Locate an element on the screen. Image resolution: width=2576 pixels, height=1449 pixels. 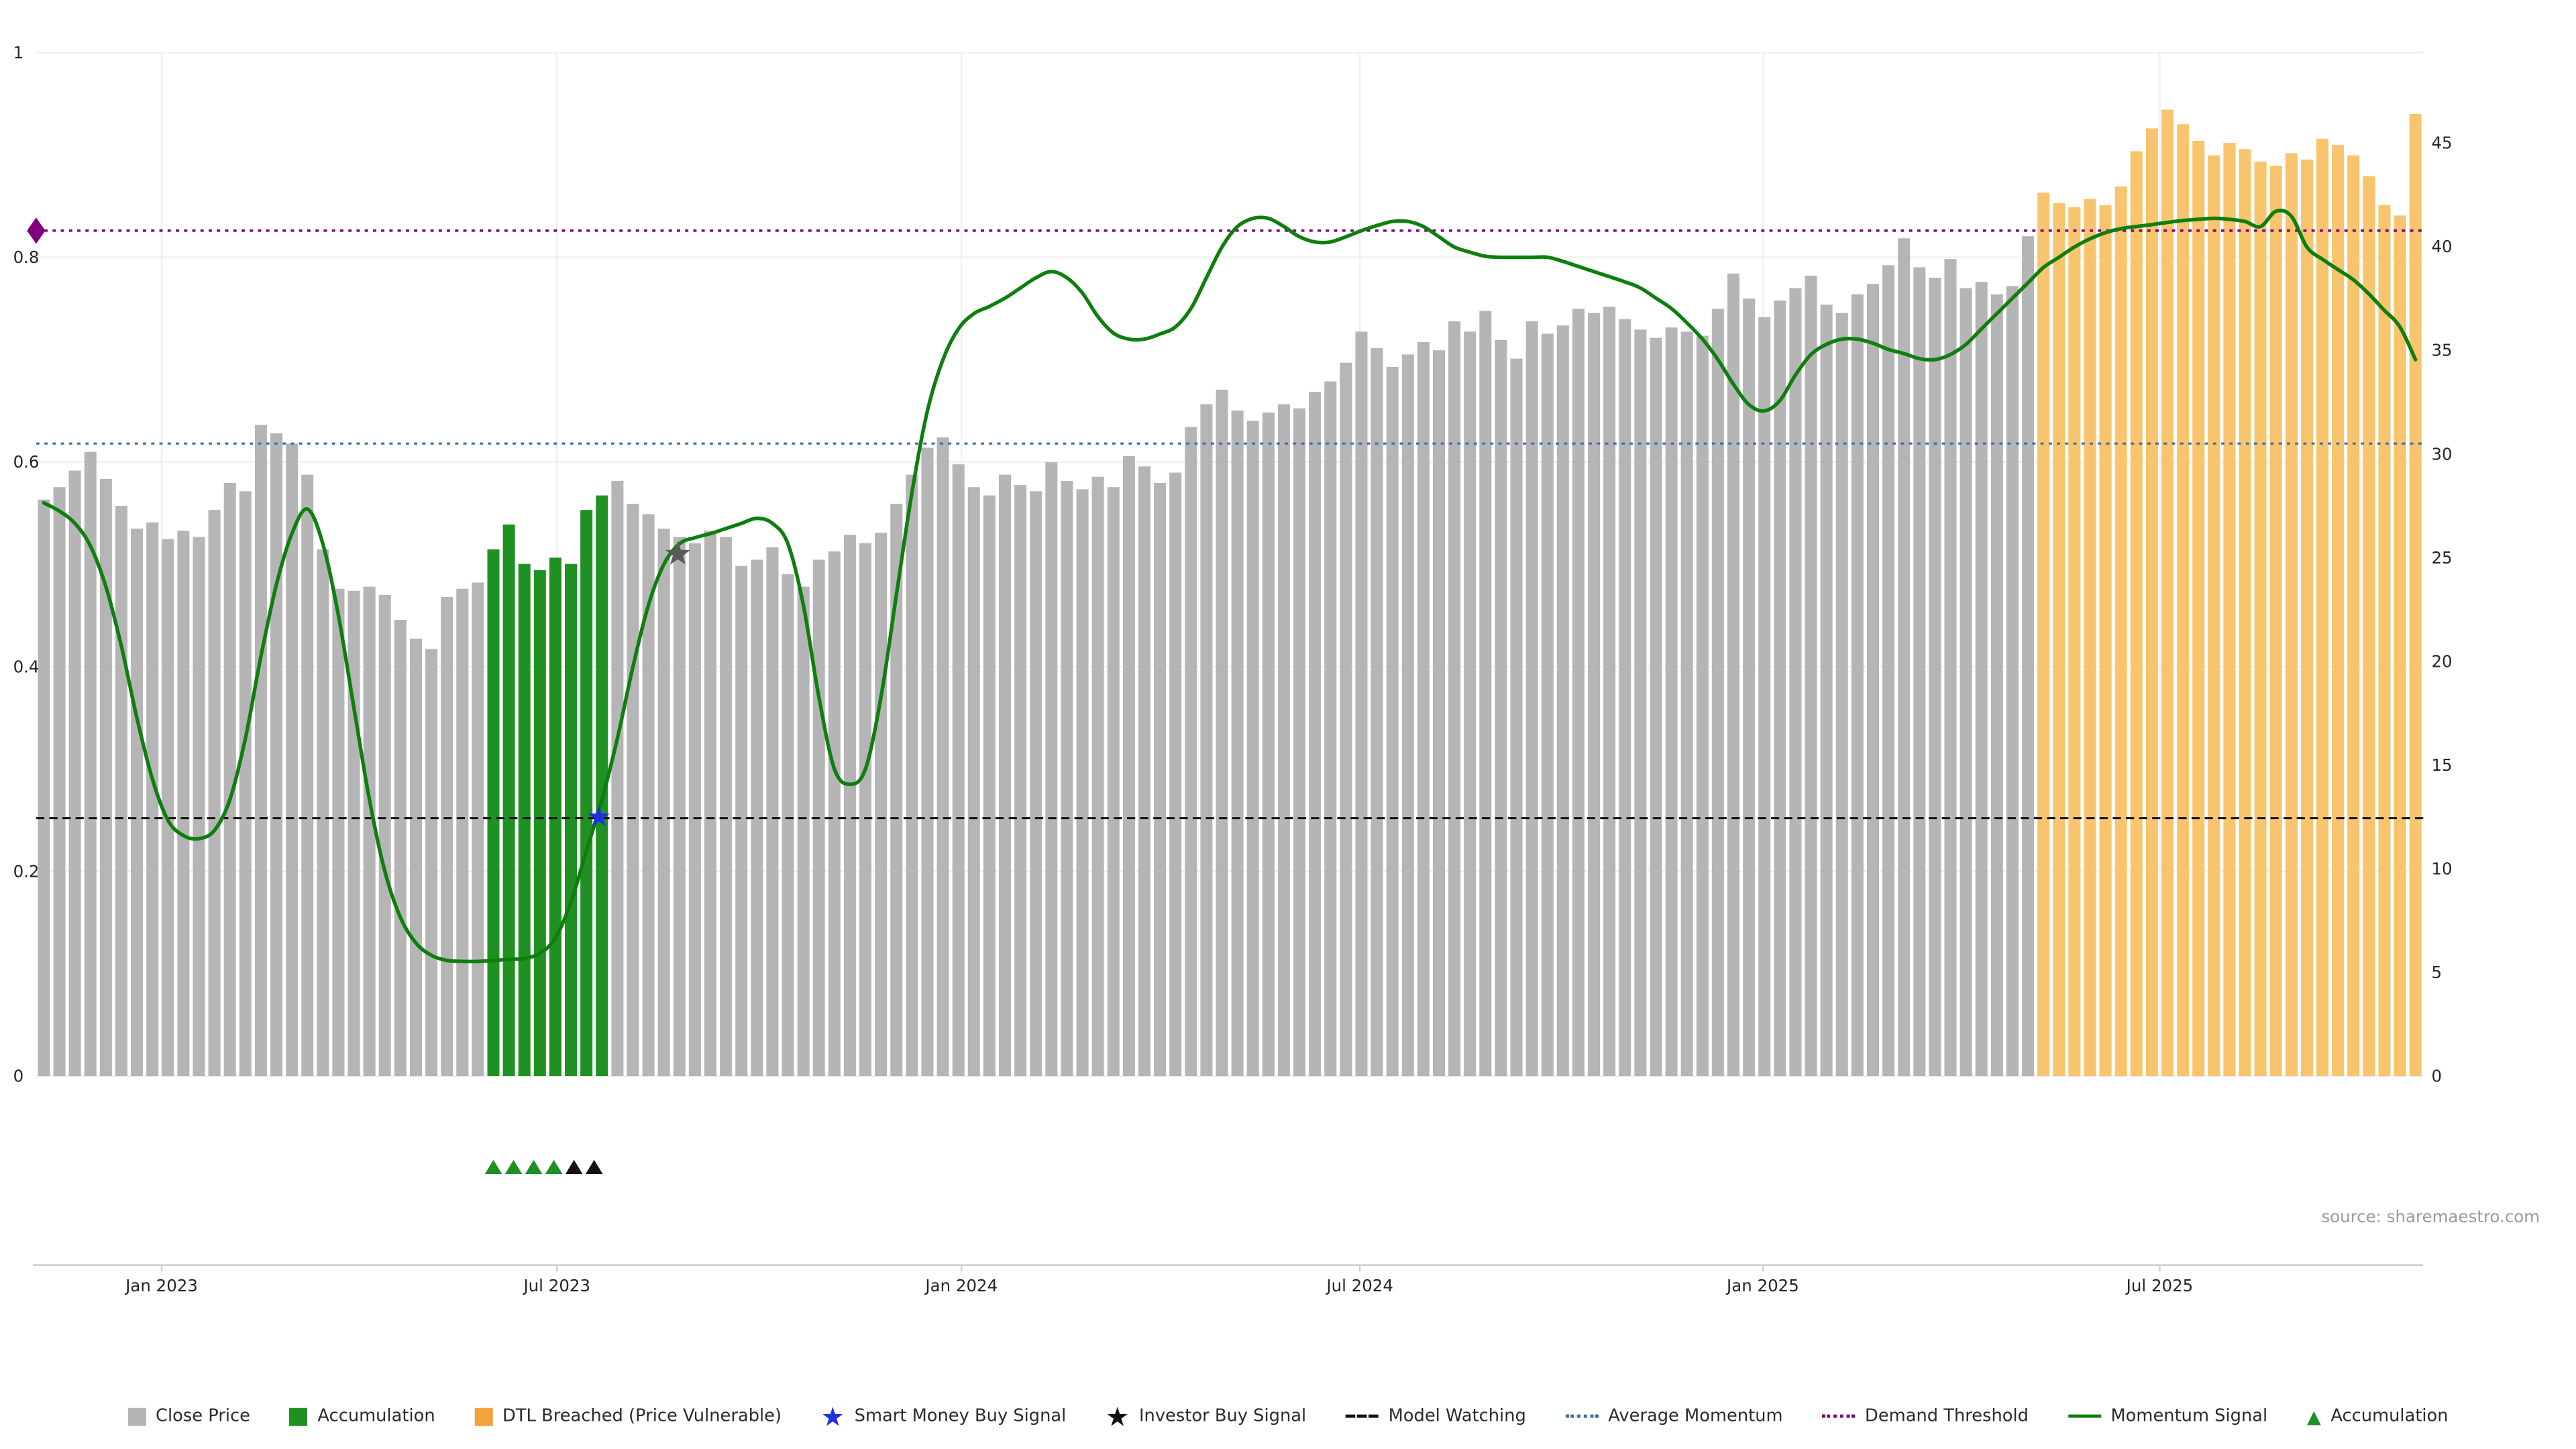
legend-item-model-watching: Model Watching is located at coordinates (1435, 1416).